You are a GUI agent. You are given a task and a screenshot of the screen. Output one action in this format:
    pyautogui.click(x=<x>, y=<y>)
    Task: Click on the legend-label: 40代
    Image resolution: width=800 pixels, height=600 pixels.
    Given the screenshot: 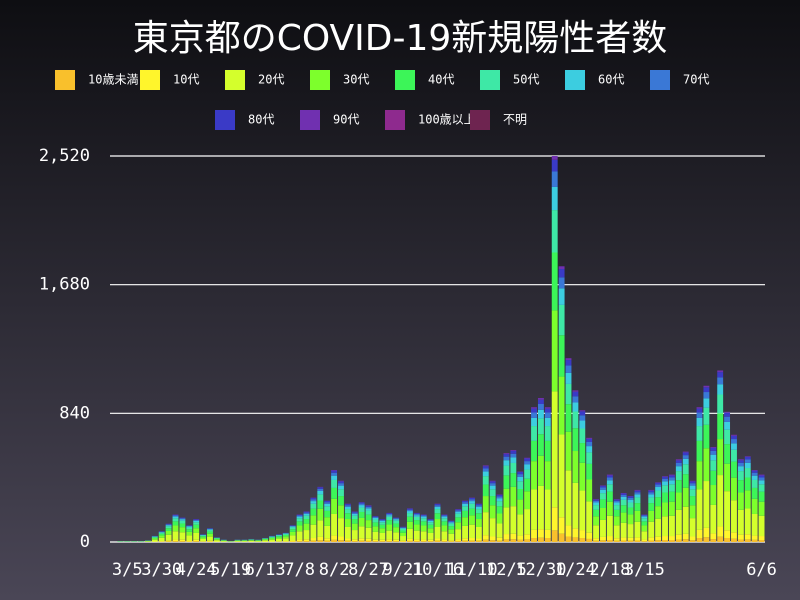 What is the action you would take?
    pyautogui.click(x=441, y=80)
    